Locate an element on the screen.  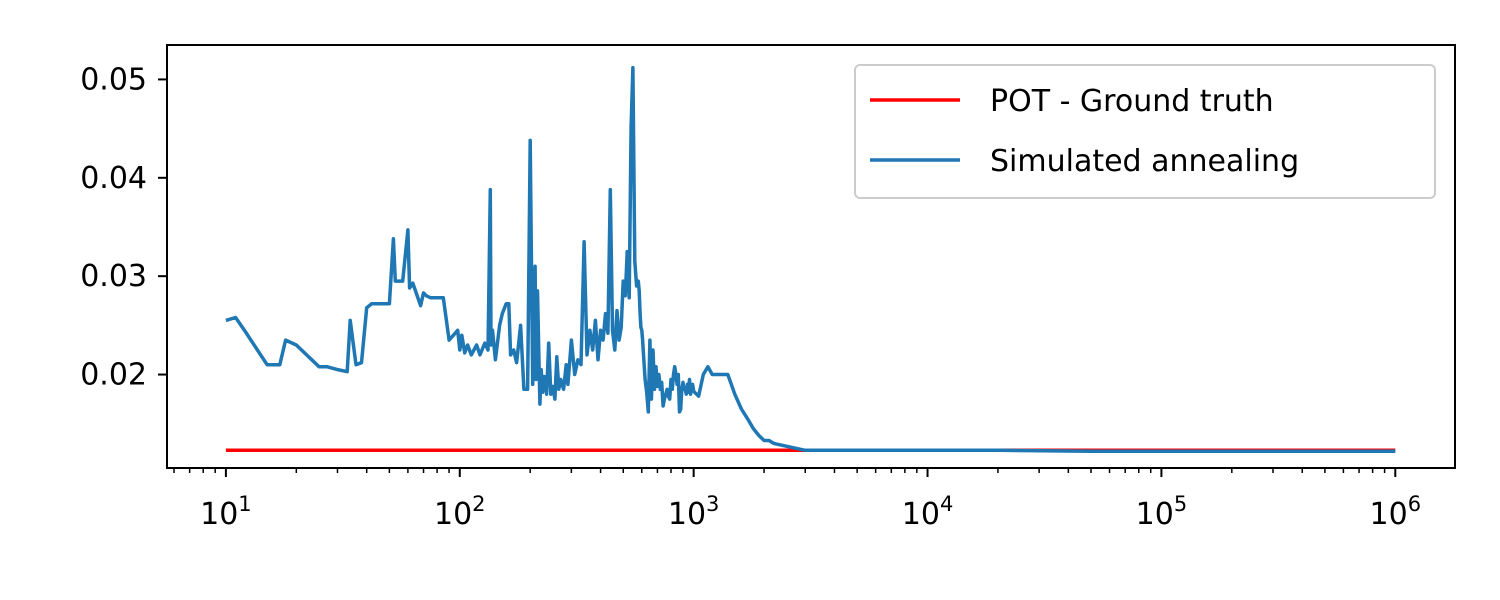
x-tick-label-exponent: 4 is located at coordinates (946, 504).